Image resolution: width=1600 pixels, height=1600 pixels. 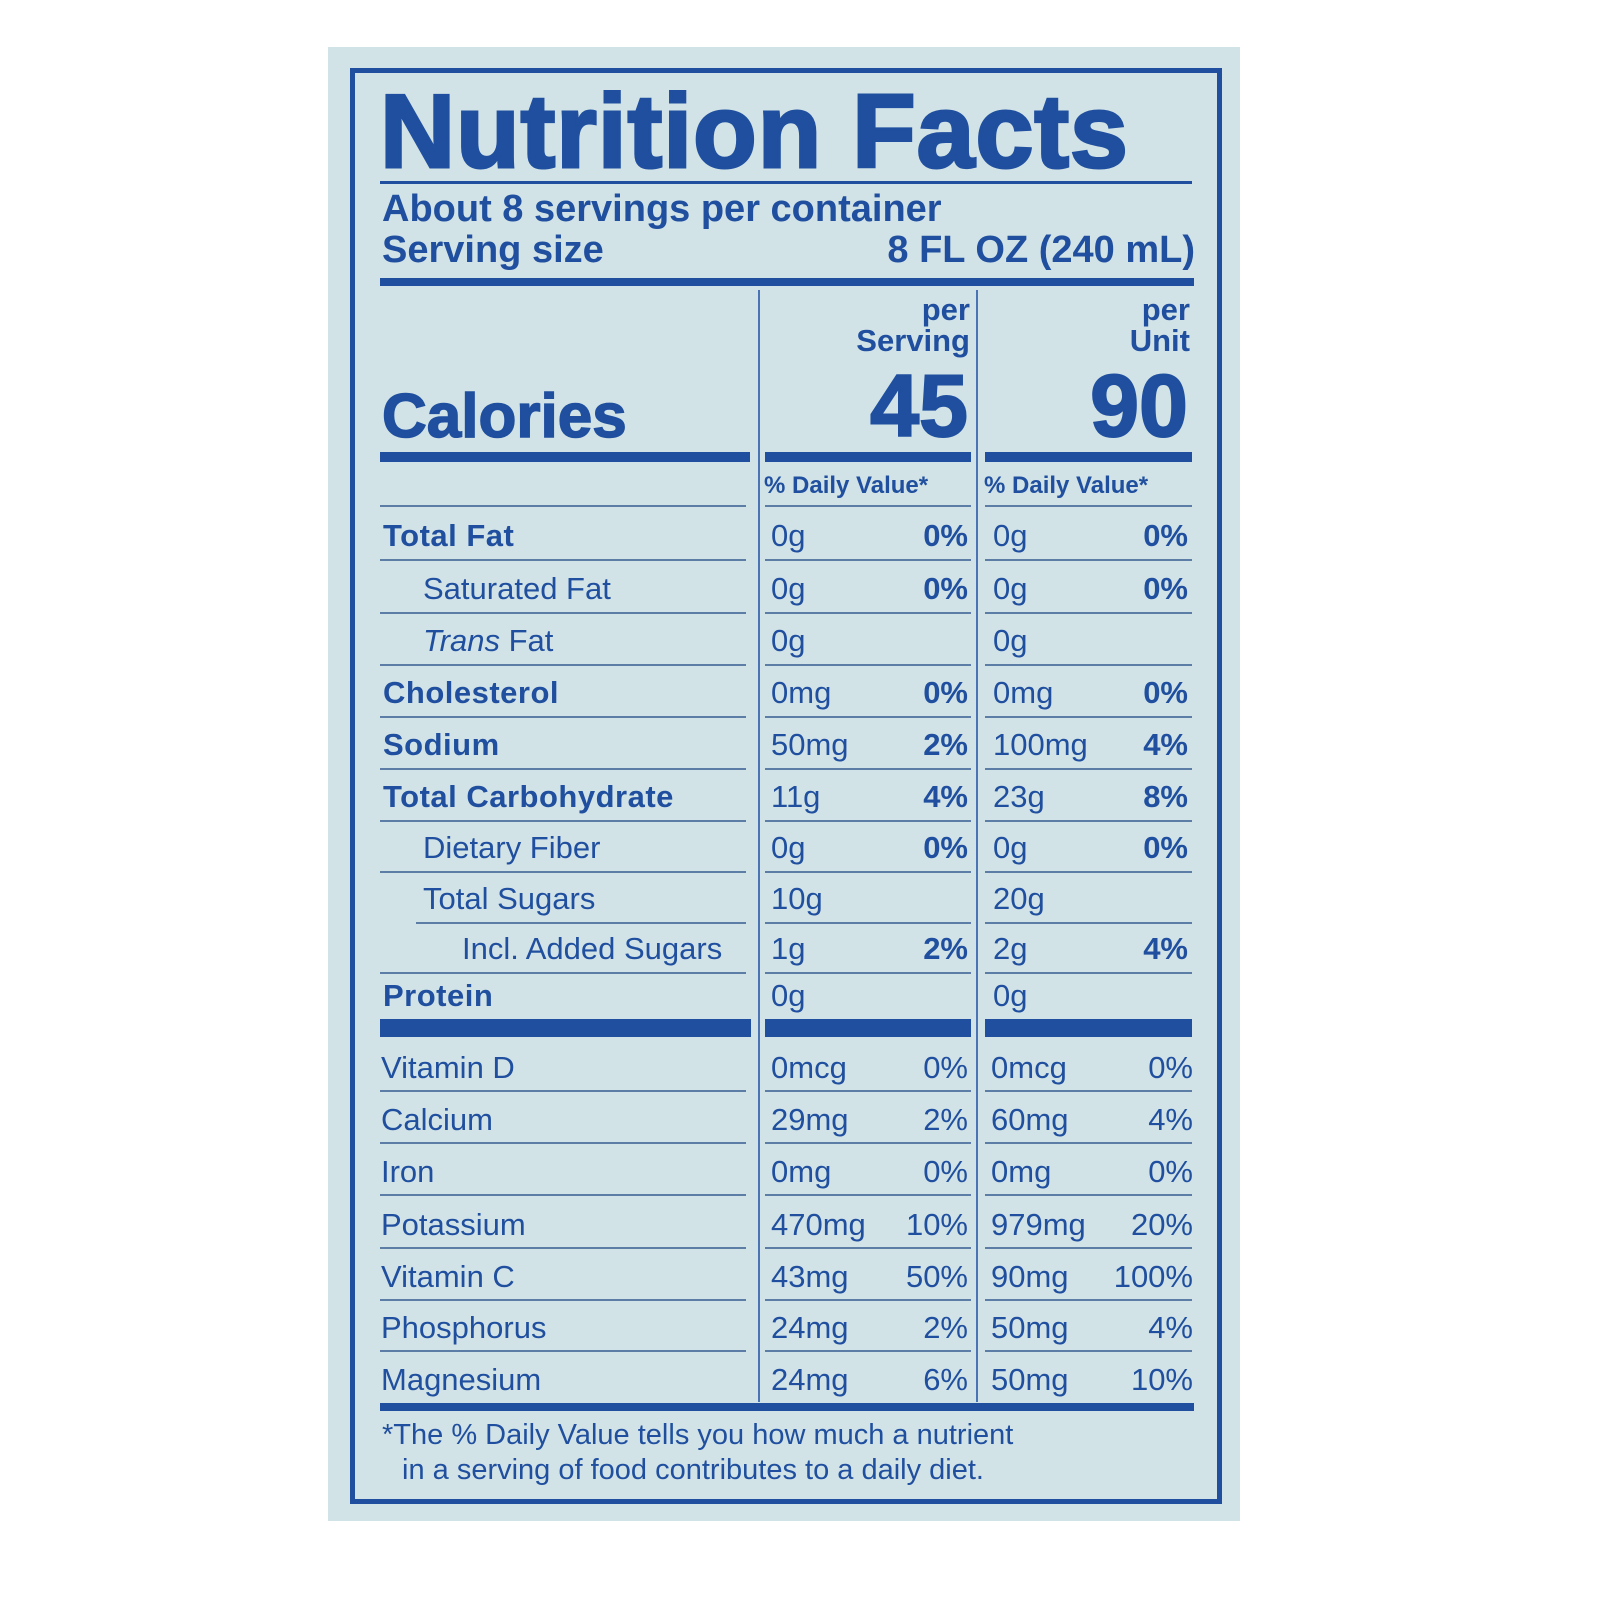 I want to click on per-serving-line1: per, so click(x=945, y=309).